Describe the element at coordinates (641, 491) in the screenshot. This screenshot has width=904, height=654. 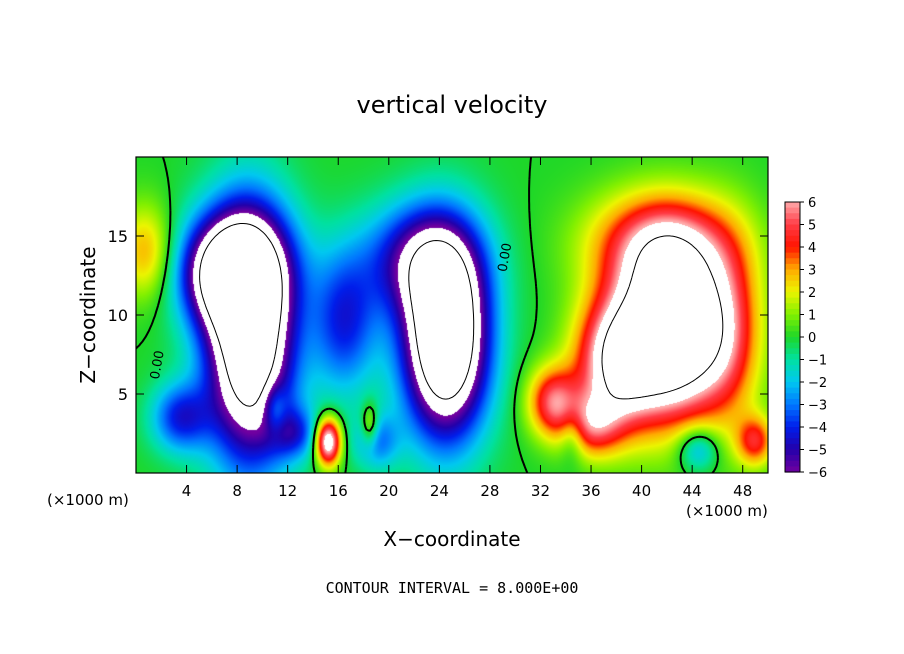
I see `x-tick-label: 40` at that location.